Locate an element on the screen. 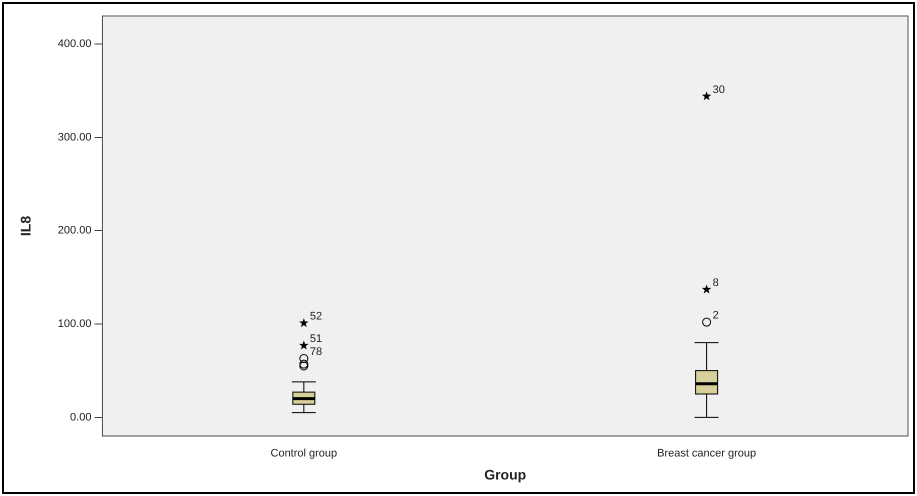 This screenshot has width=917, height=496. y-tick-label: 100.00 is located at coordinates (75, 324).